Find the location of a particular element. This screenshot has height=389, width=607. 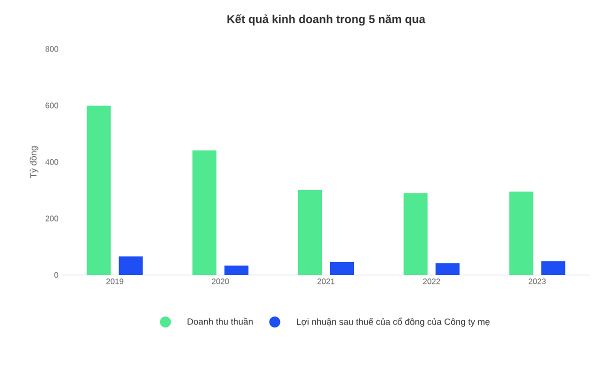

y-axis-title: Tỷ đồng is located at coordinates (34, 162).